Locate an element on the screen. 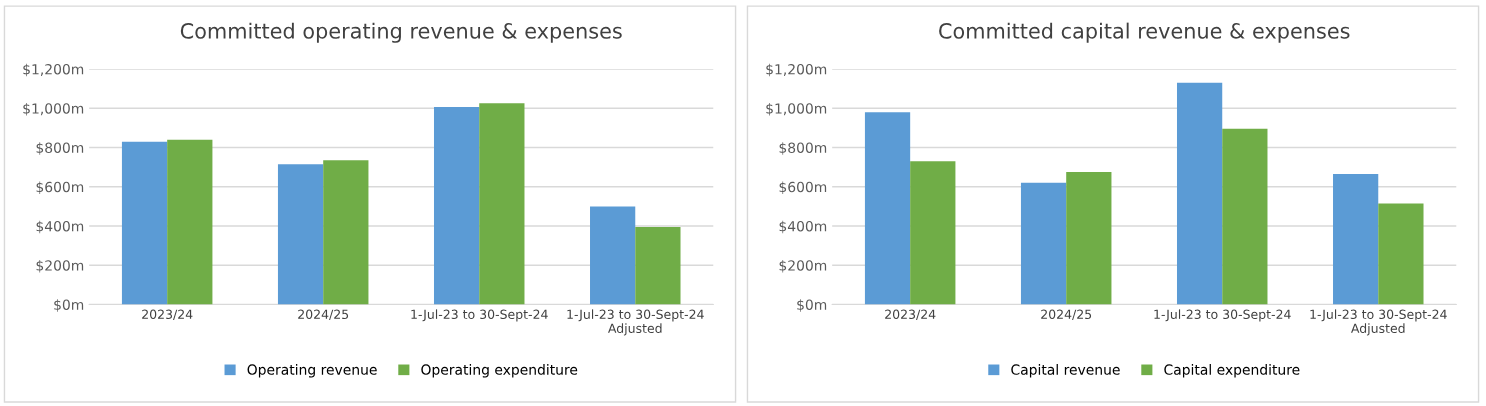 The width and height of the screenshot is (1486, 406). legend-label: Capital expenditure is located at coordinates (1232, 371).